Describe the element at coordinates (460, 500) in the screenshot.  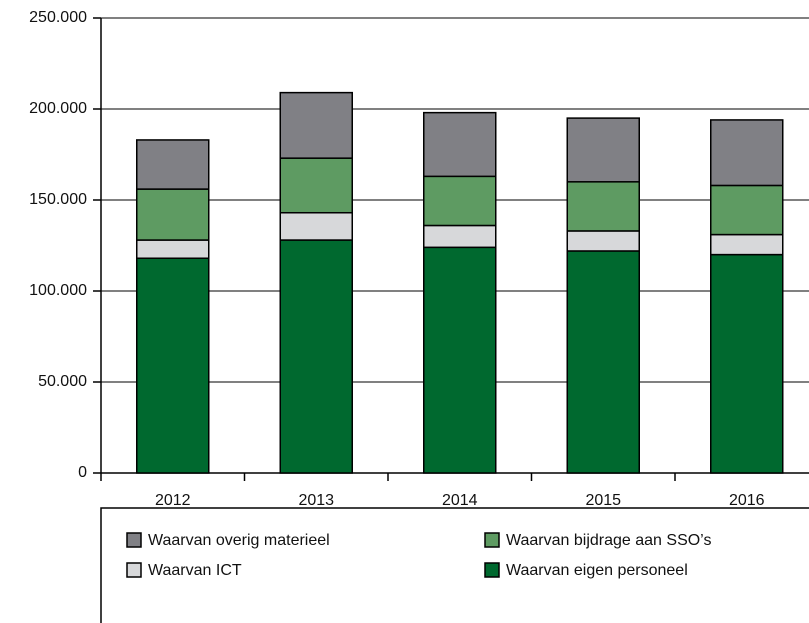
I see `x-tick-label: 2014` at that location.